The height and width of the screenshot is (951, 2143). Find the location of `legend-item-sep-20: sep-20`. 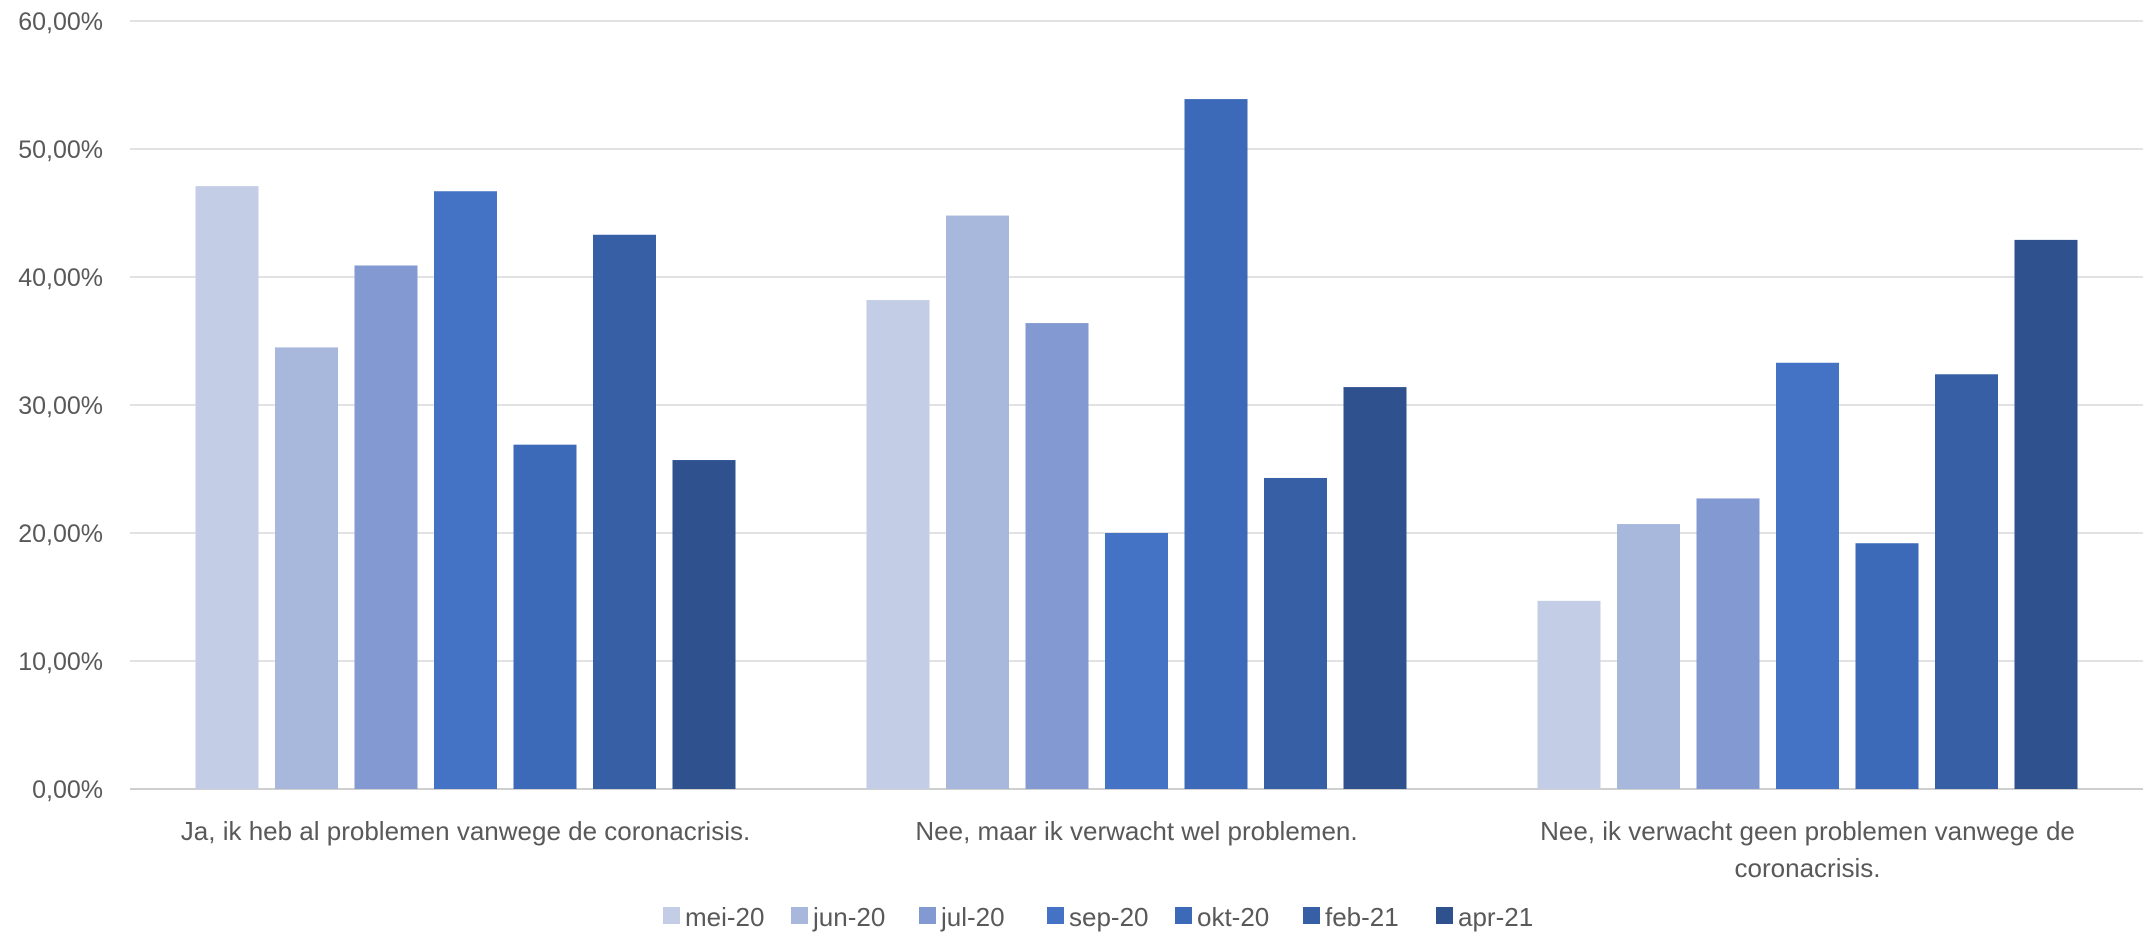

legend-item-sep-20: sep-20 is located at coordinates (1098, 917).